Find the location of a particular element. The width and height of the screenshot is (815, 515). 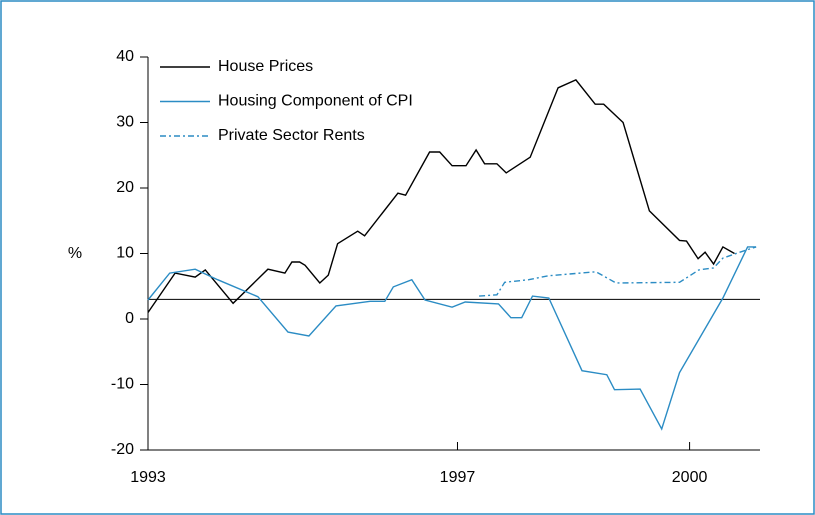

legend-label: House Prices is located at coordinates (265, 66).